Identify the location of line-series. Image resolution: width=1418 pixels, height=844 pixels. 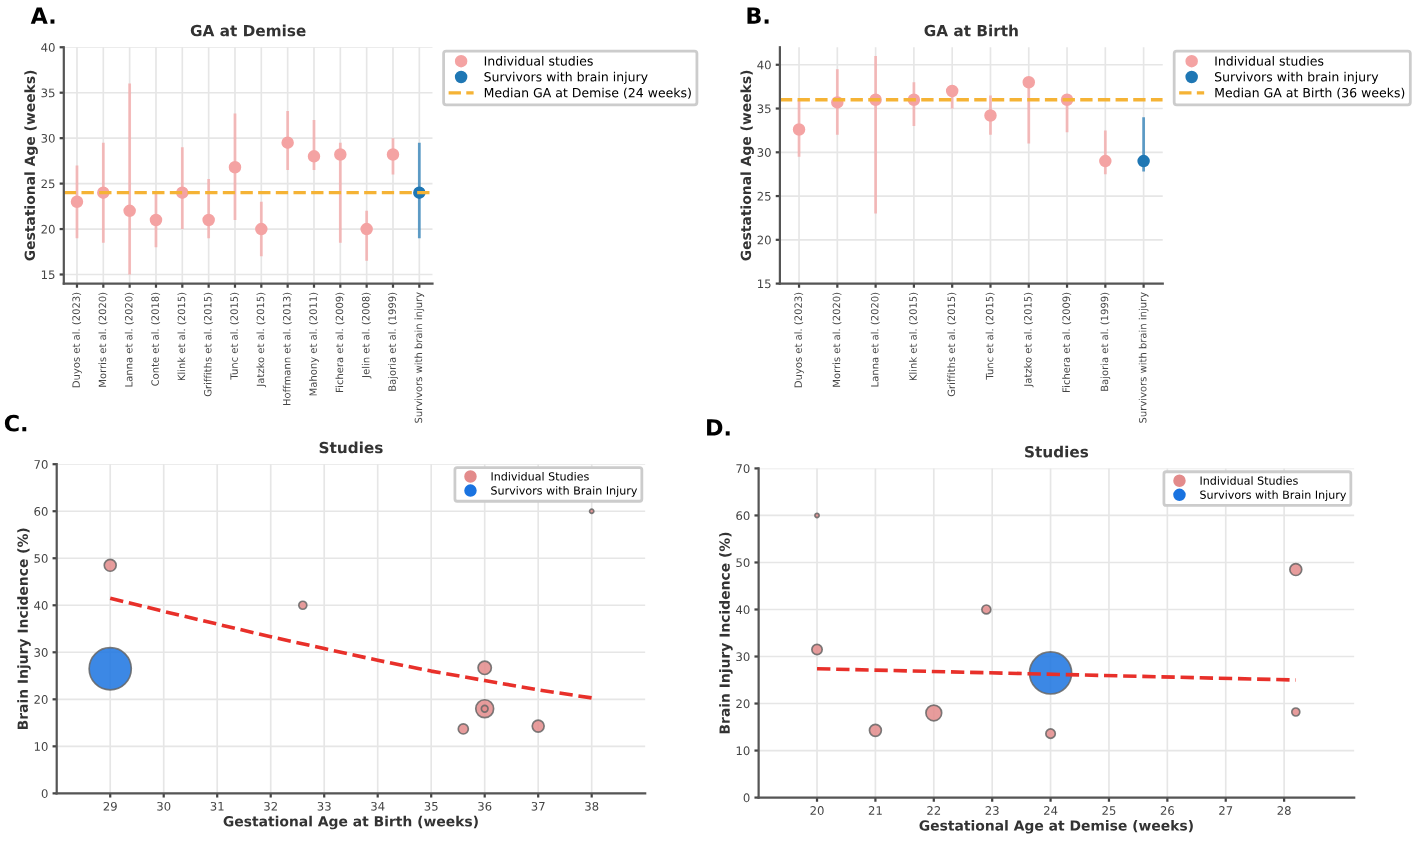
(351, 648).